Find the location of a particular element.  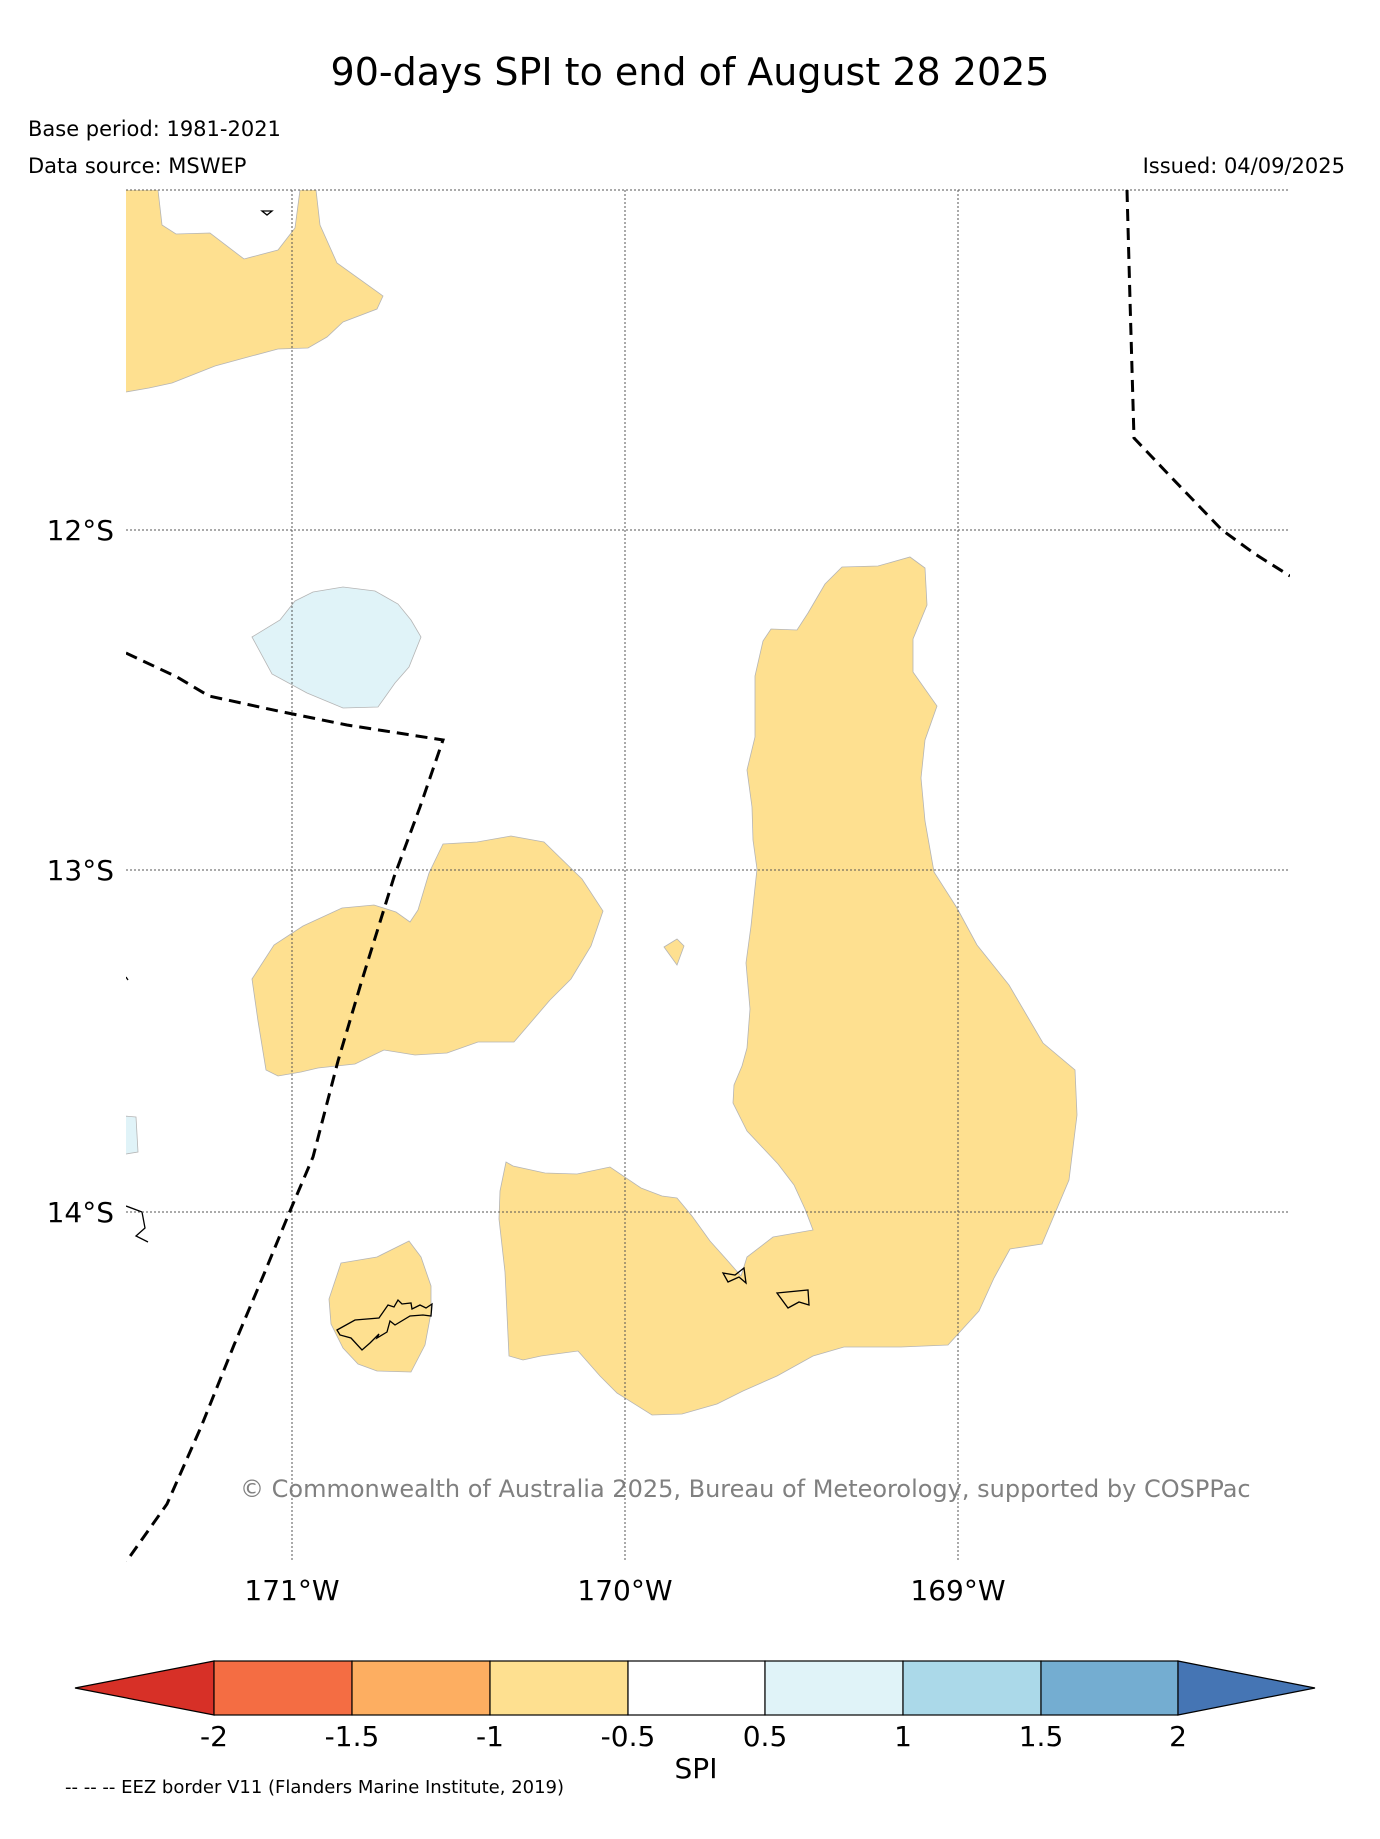

colorbar is located at coordinates (695, 1688).